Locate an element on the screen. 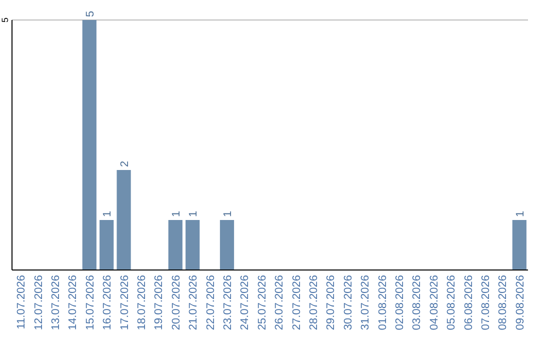 This screenshot has width=540, height=340. x-tick-label: 19.07.2026 is located at coordinates (159, 302).